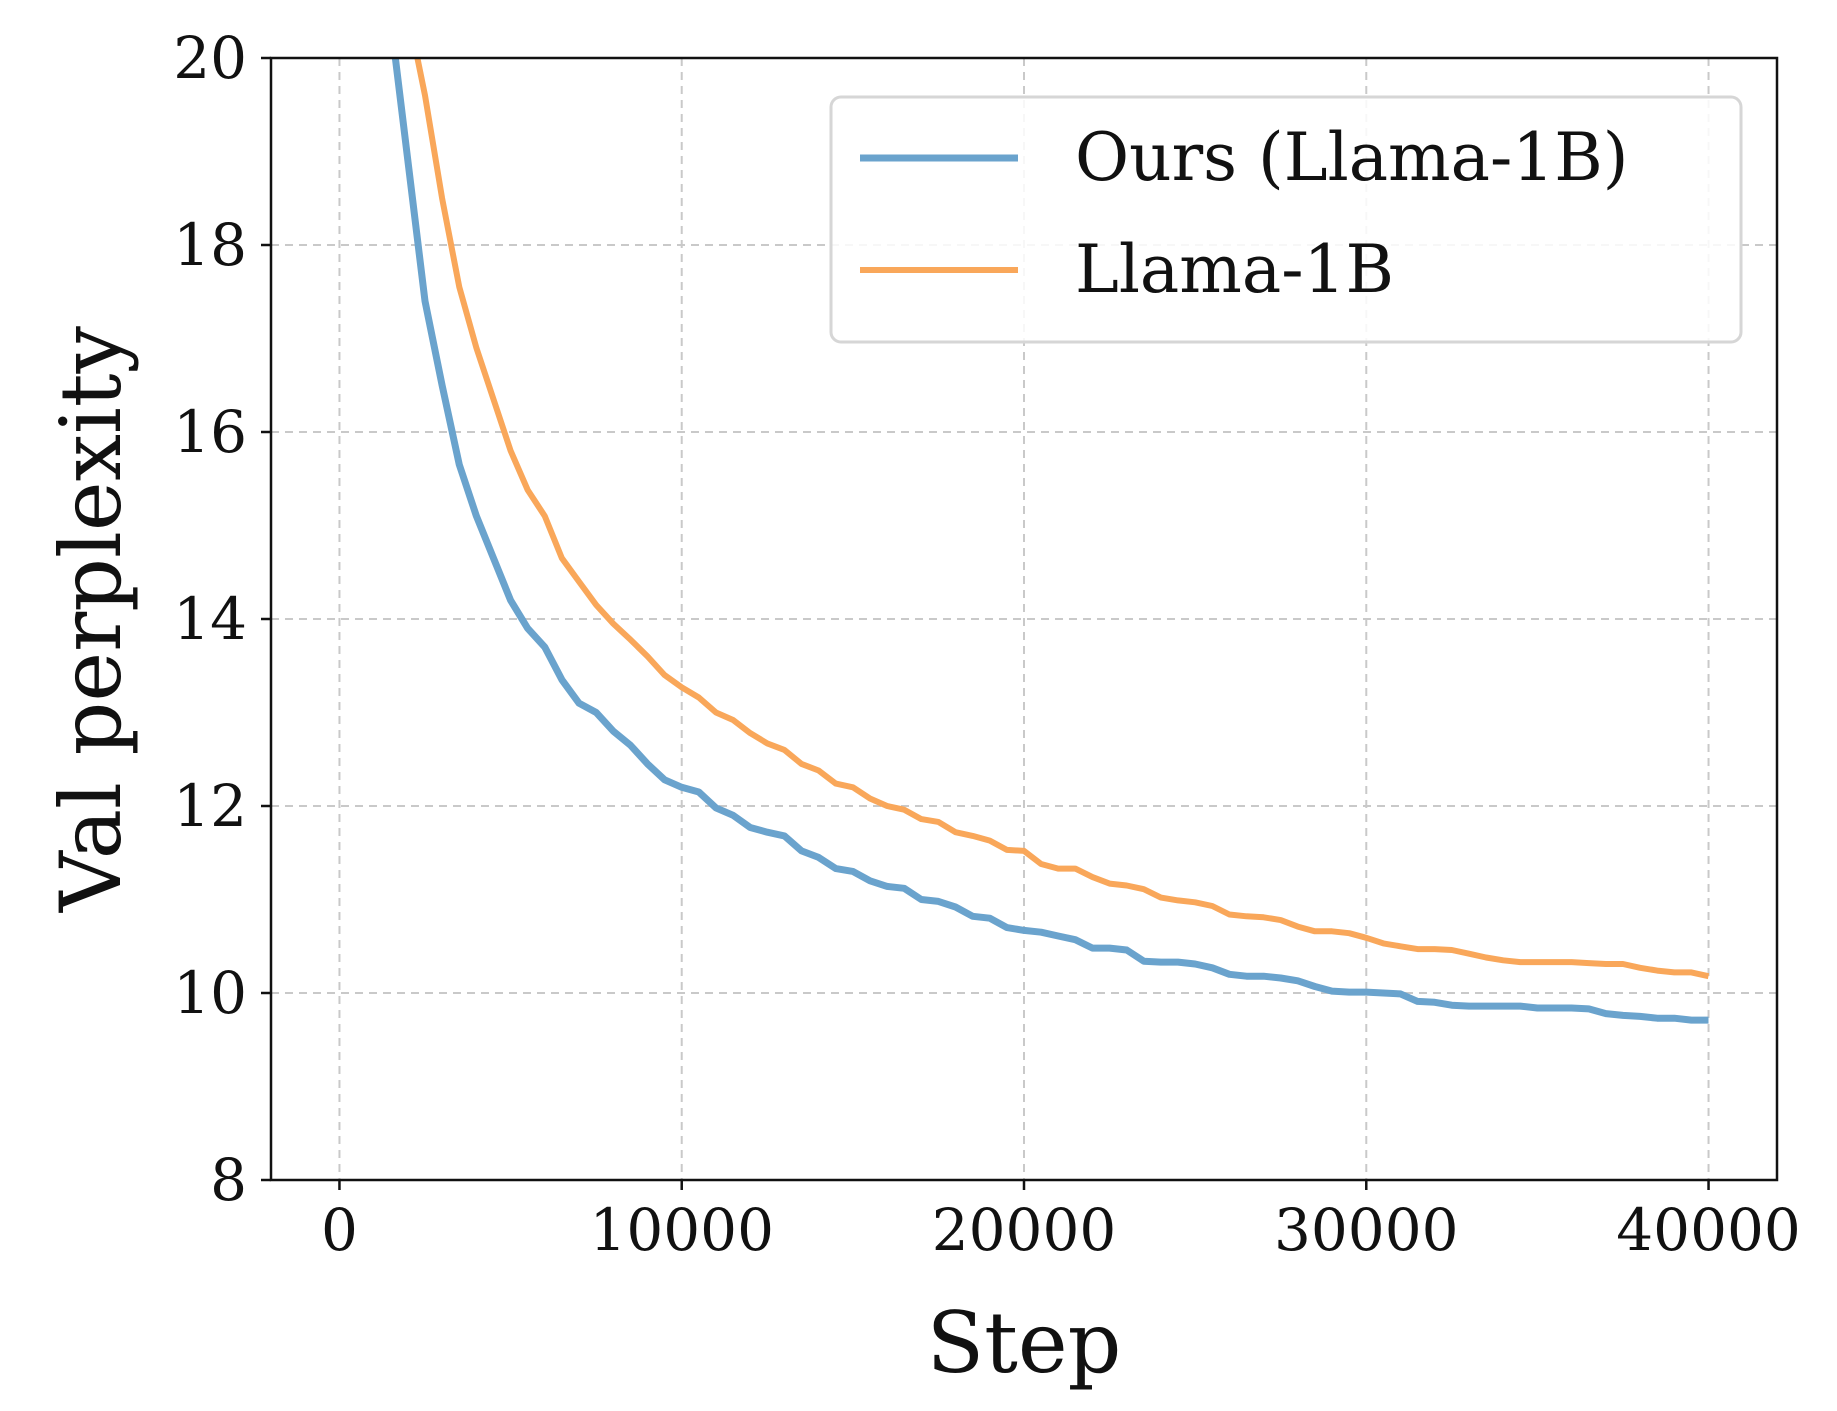 The width and height of the screenshot is (1837, 1411). What do you see at coordinates (91, 619) in the screenshot?
I see `y-axis-title: Val perplexity` at bounding box center [91, 619].